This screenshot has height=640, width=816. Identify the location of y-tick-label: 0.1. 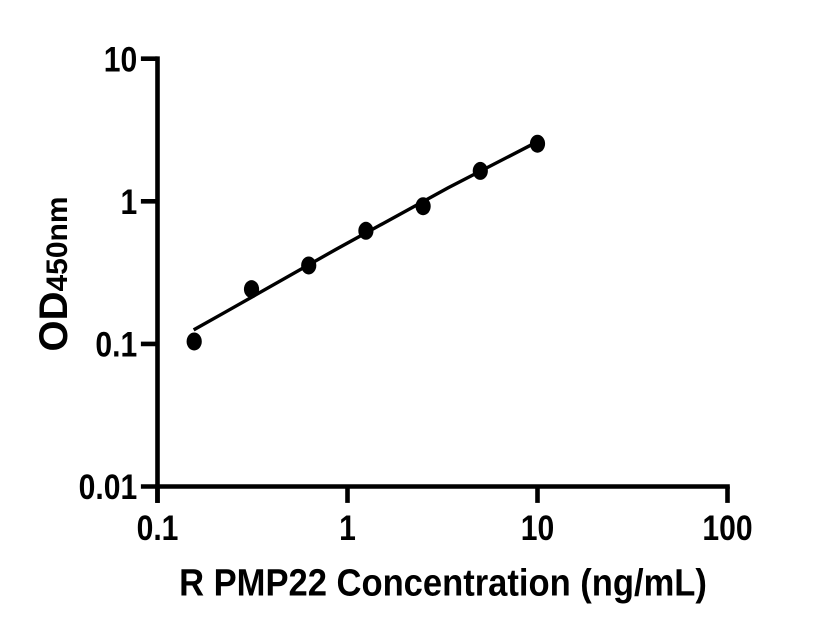
(116, 344).